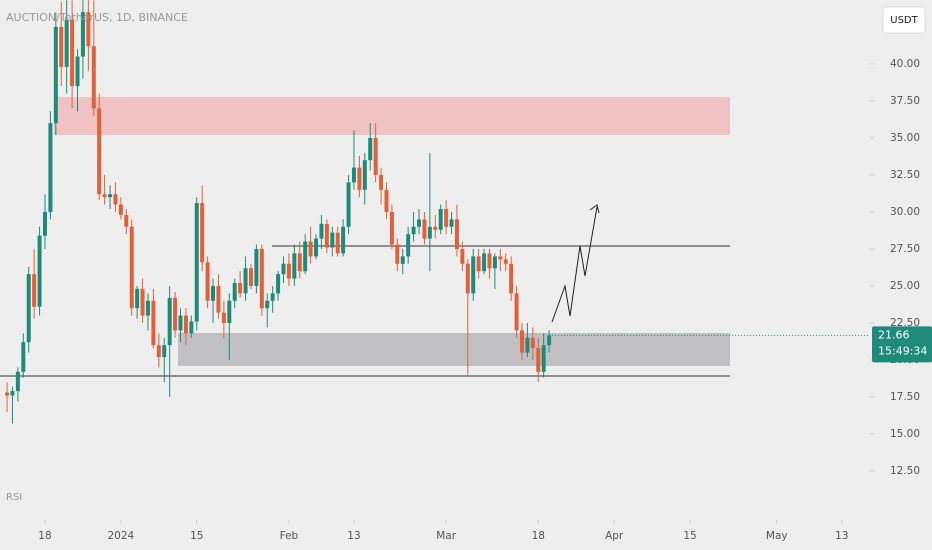  What do you see at coordinates (905, 101) in the screenshot?
I see `y-tick-label: 37.50` at bounding box center [905, 101].